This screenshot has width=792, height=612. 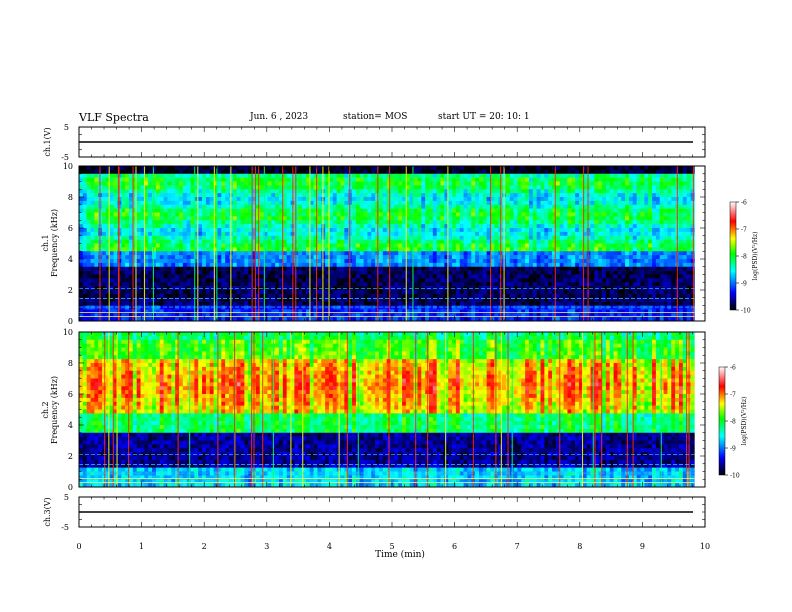 What do you see at coordinates (141, 546) in the screenshot?
I see `x-tick-label: 1` at bounding box center [141, 546].